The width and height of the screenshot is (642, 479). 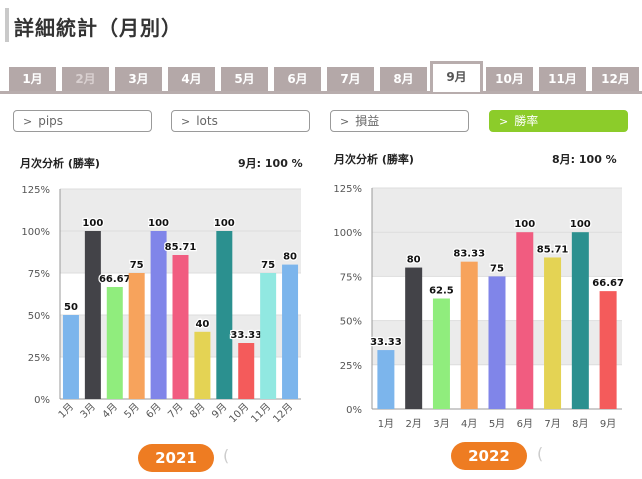 I want to click on filter-lots-button: > lots, so click(x=240, y=121).